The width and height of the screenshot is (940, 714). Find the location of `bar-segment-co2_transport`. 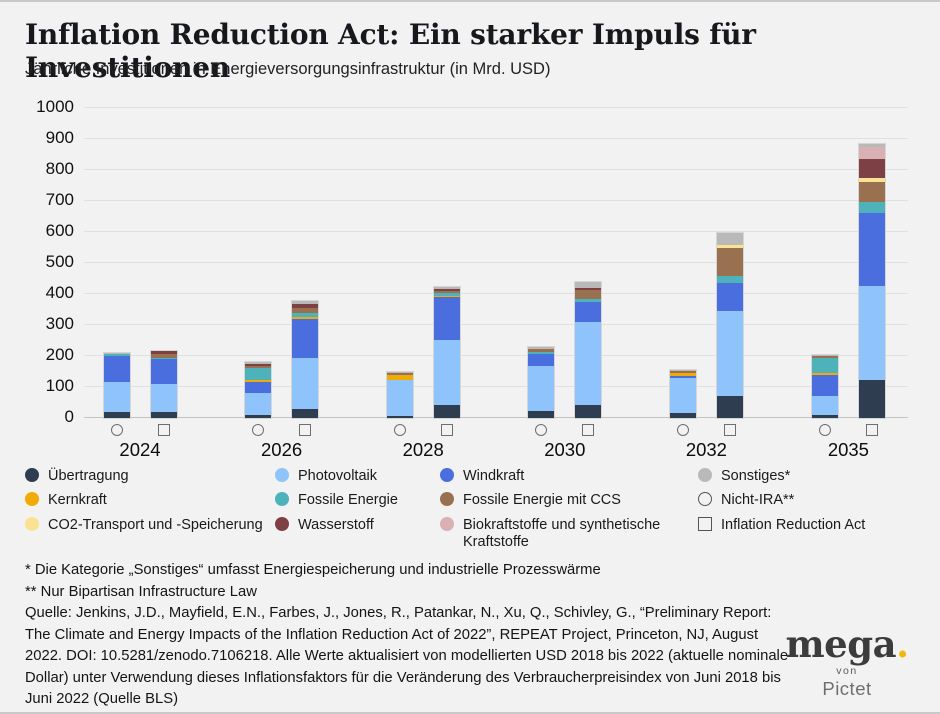

bar-segment-co2_transport is located at coordinates (871, 180).